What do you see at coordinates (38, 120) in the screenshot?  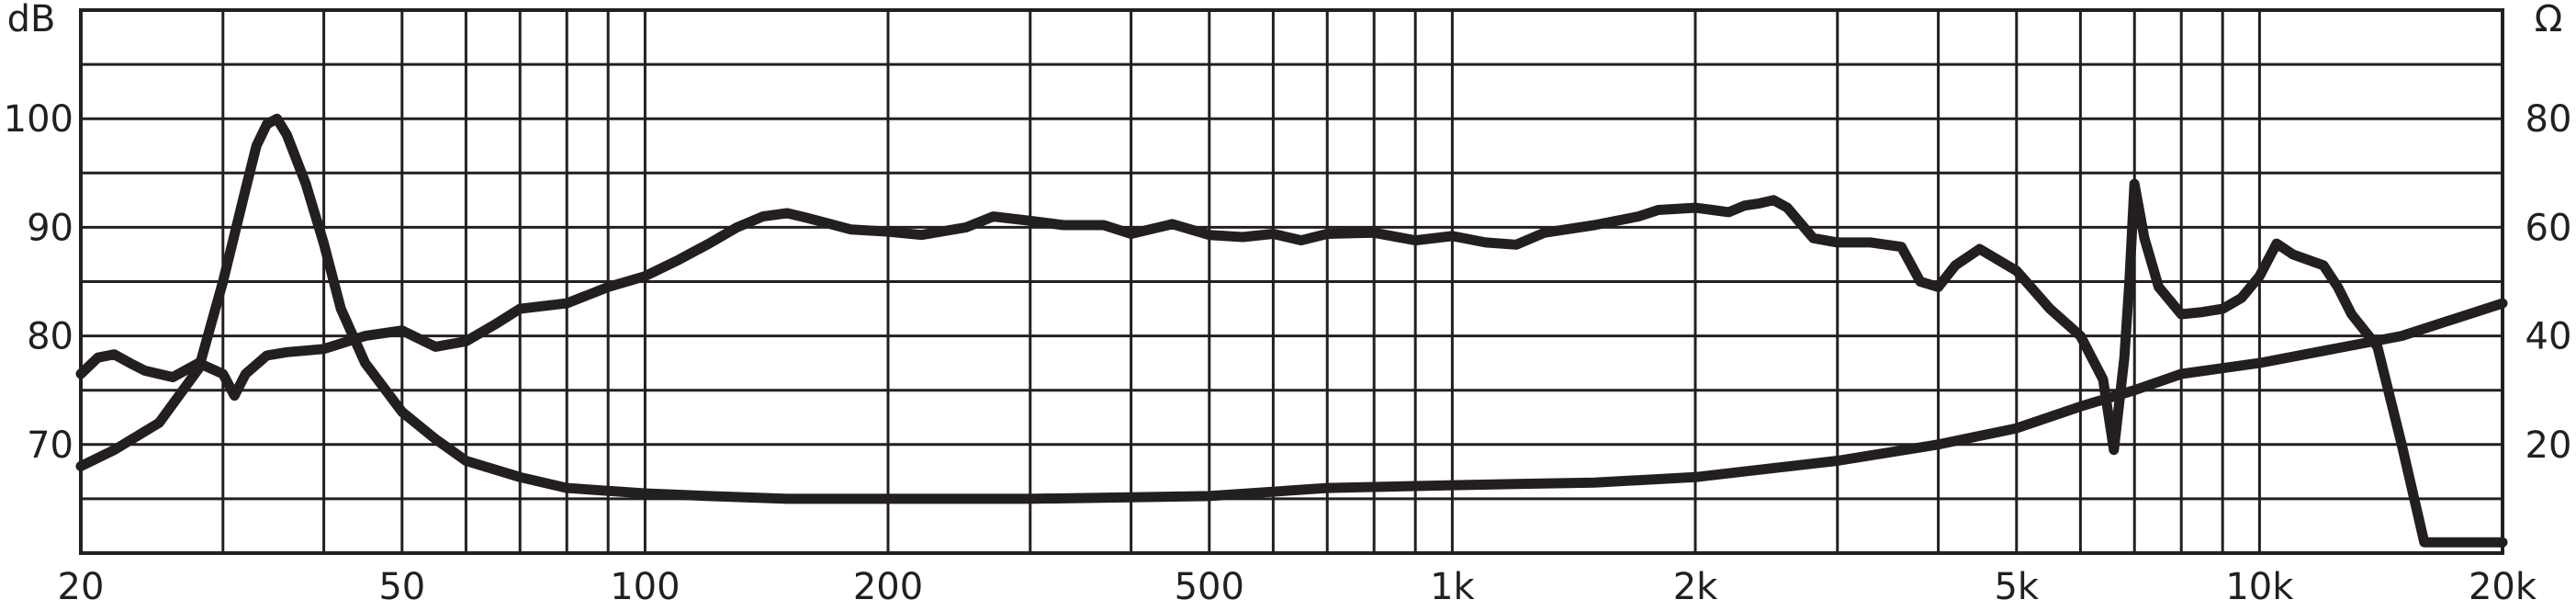 I see `y-left-tick-label: 100` at bounding box center [38, 120].